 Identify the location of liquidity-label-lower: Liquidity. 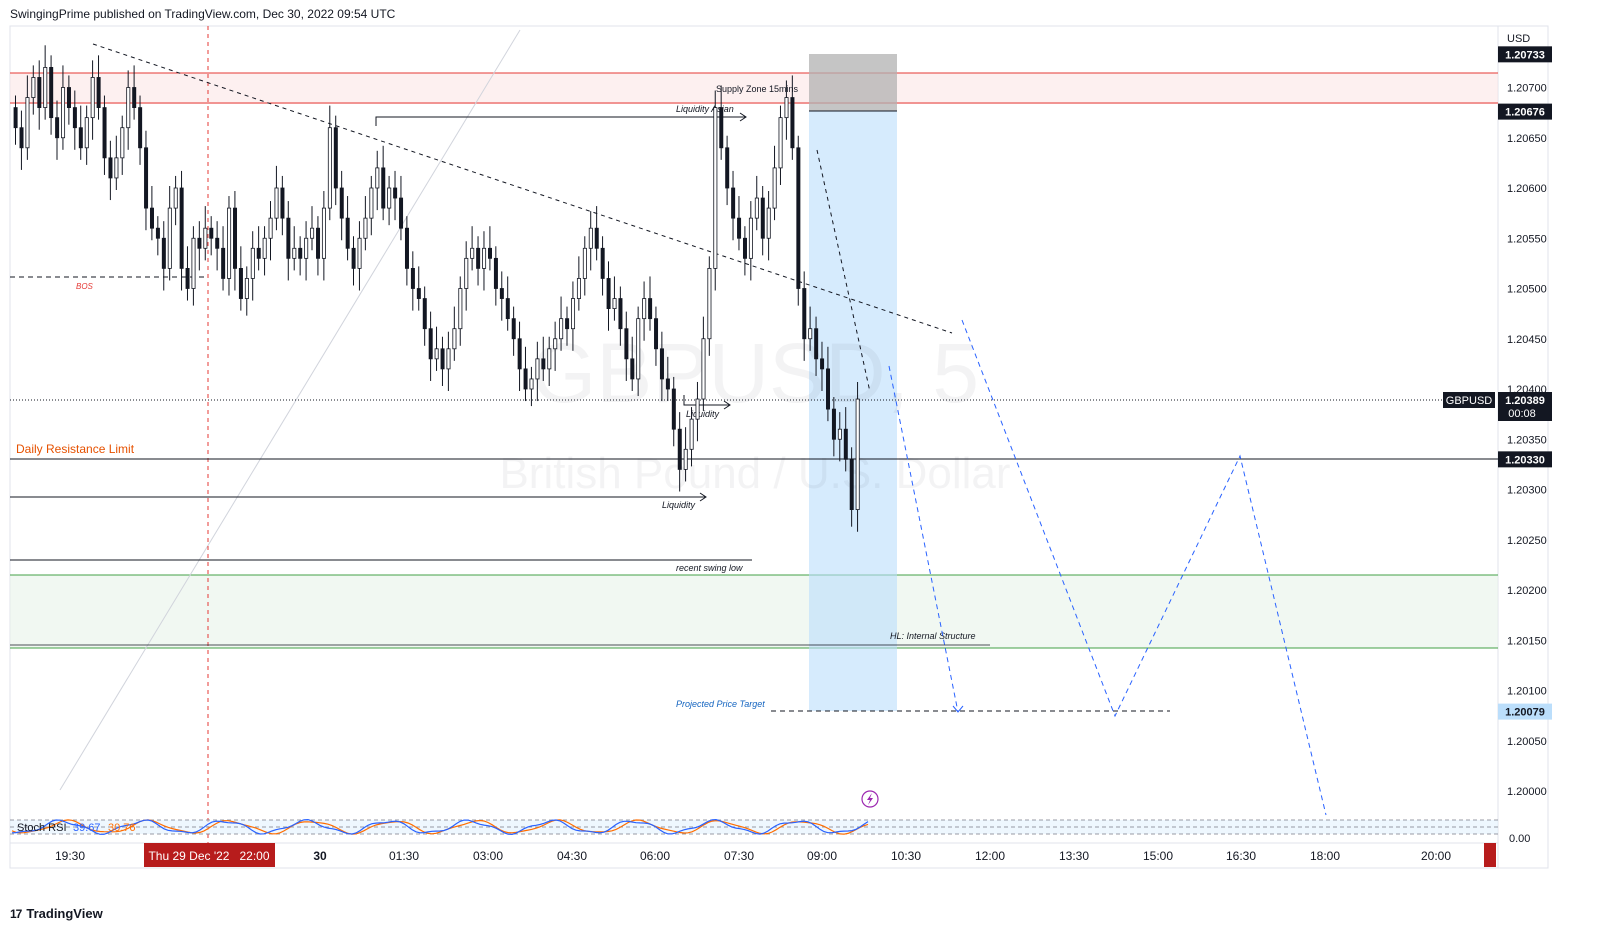
(679, 505).